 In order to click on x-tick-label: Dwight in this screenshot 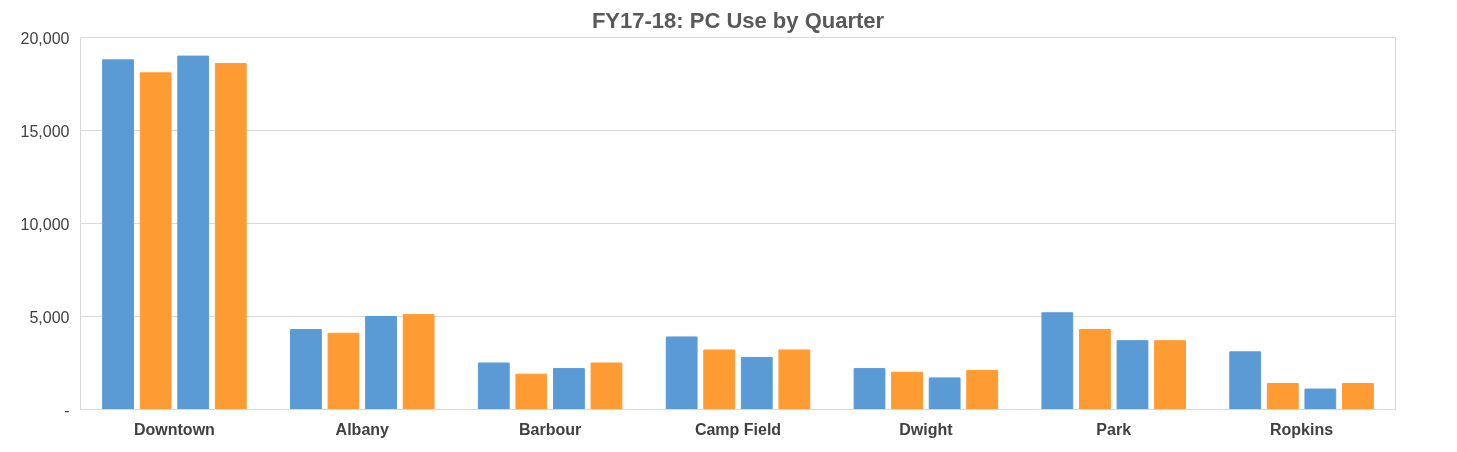, I will do `click(926, 429)`.